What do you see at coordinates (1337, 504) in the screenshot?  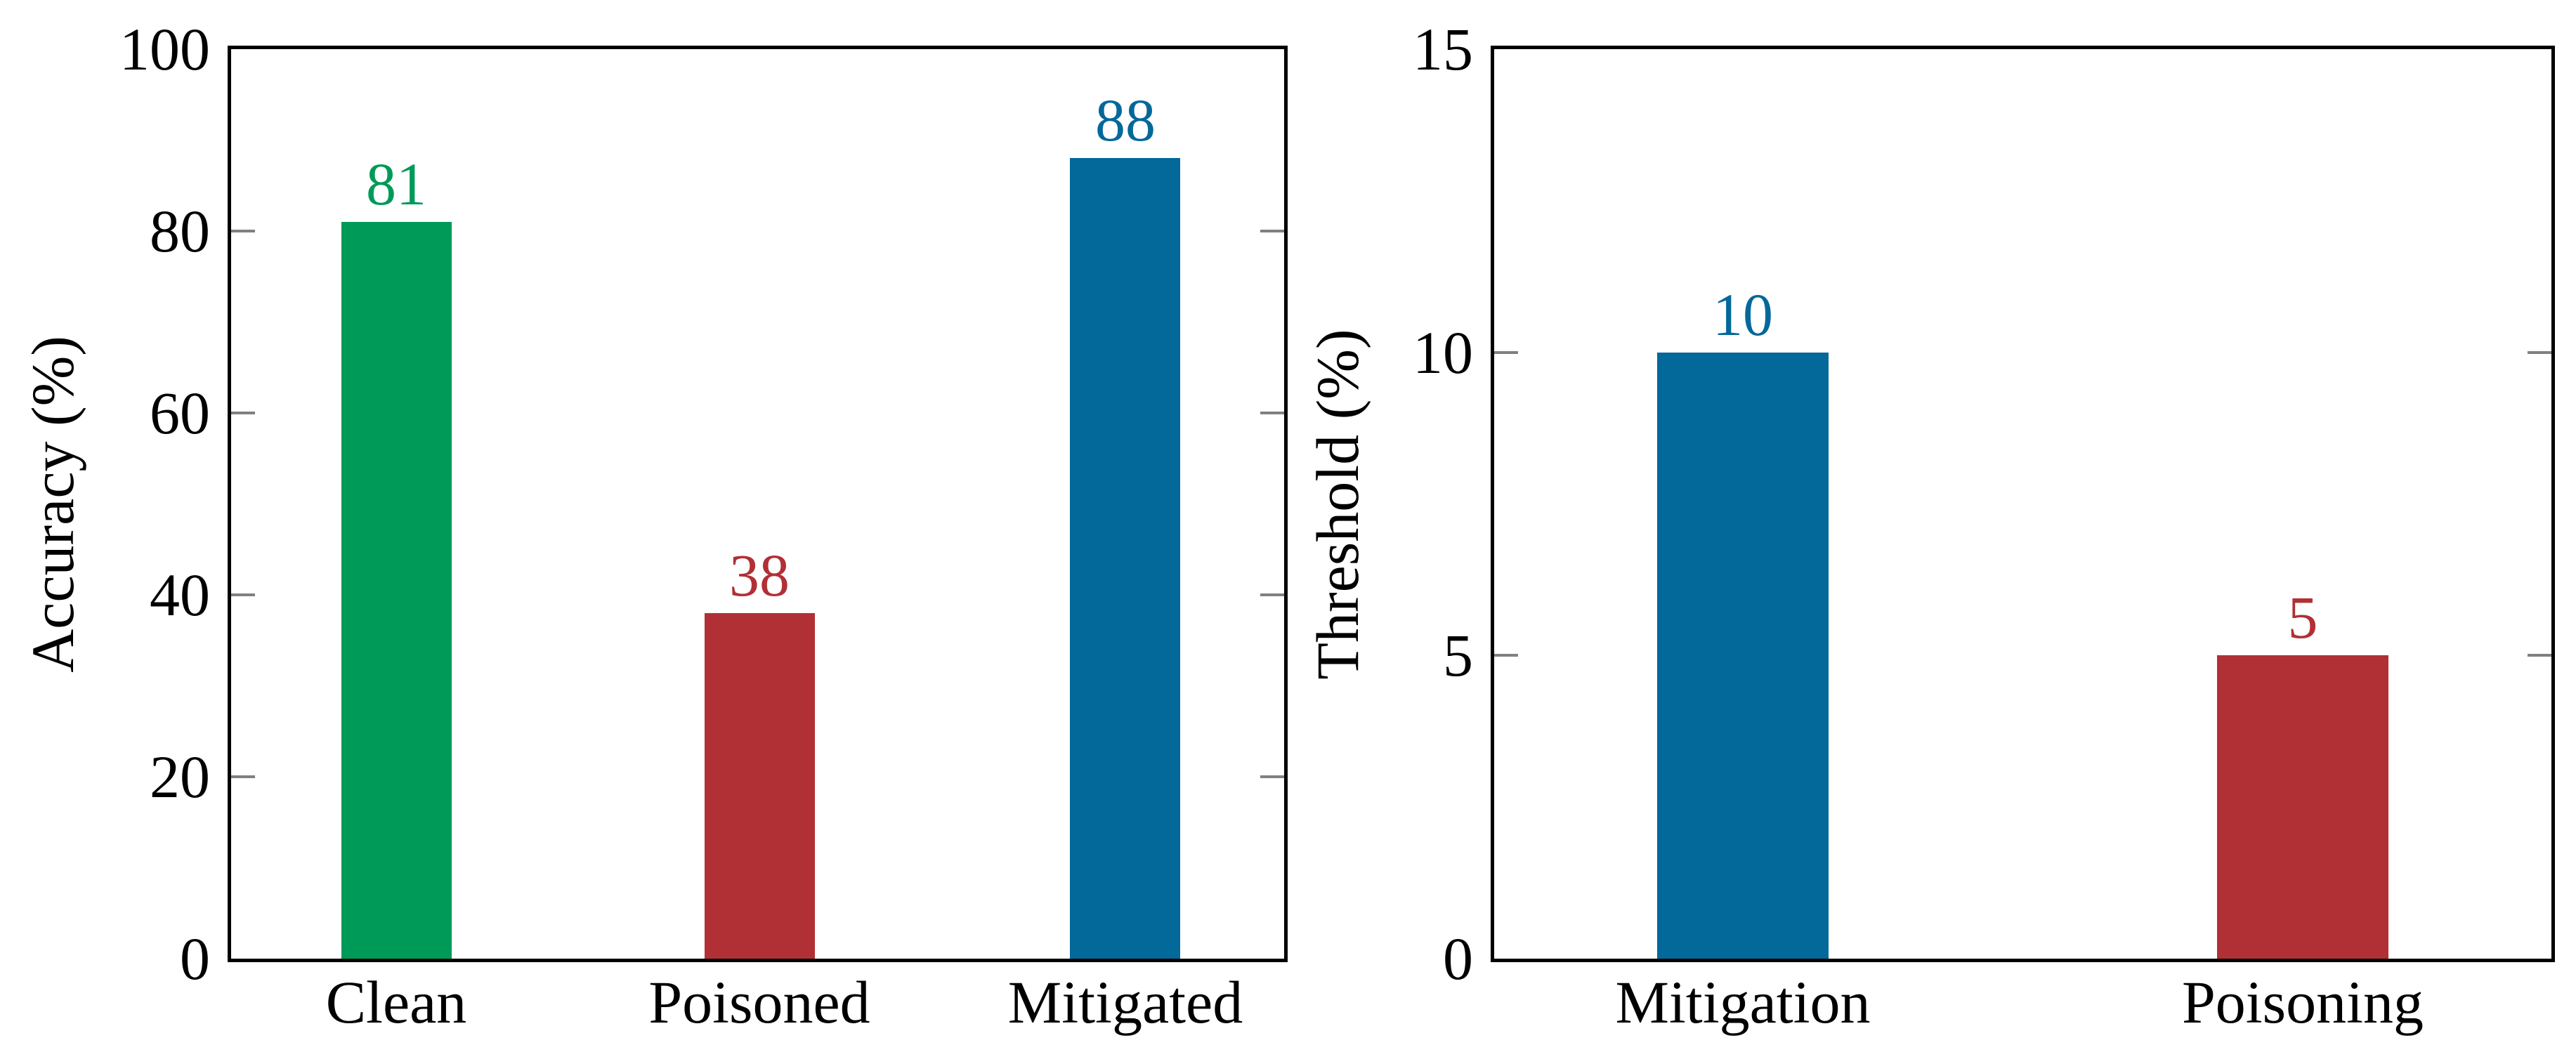 I see `y-axis-title: Threshold (%)` at bounding box center [1337, 504].